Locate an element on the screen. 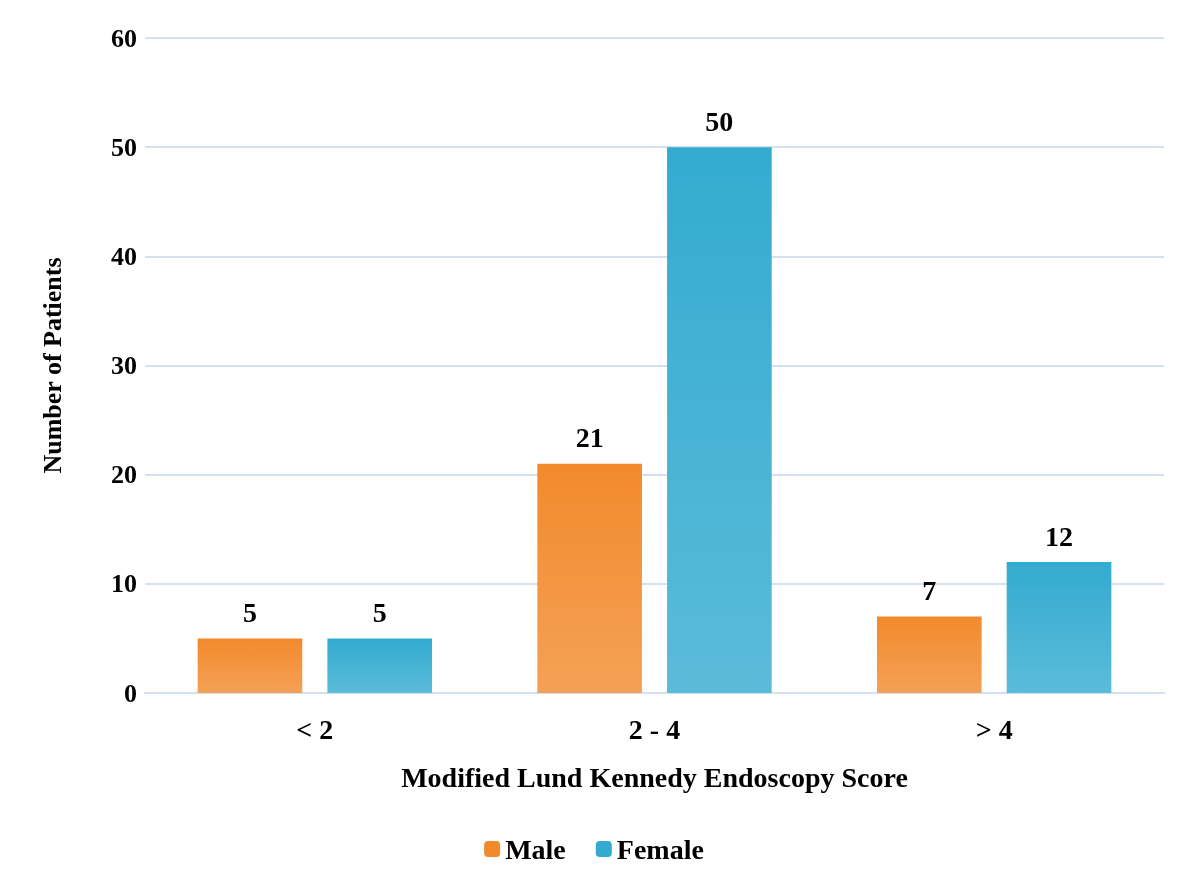  x-tick-label: 2 - 4 is located at coordinates (654, 729).